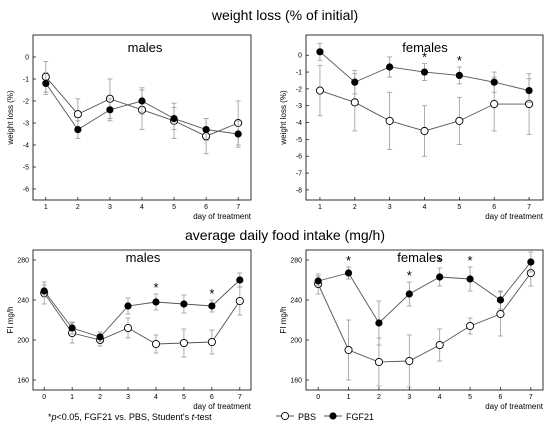 This screenshot has height=430, width=550. What do you see at coordinates (26, 190) in the screenshot?
I see `y-tick-label: -6` at bounding box center [26, 190].